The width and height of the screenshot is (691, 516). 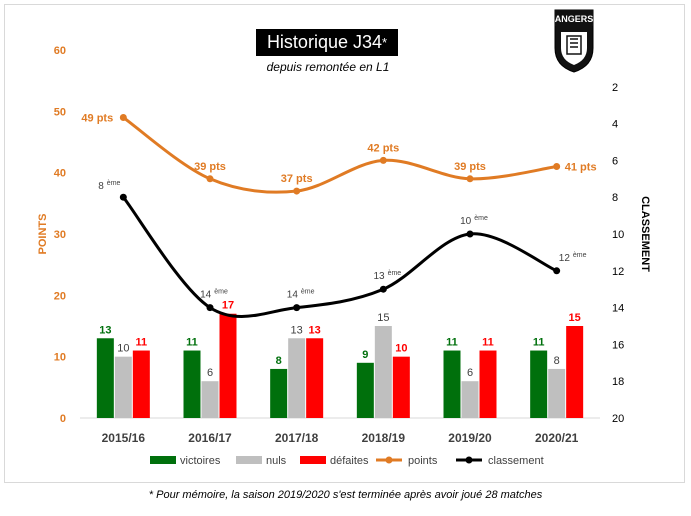 I want to click on y-tick-label: 30, so click(x=60, y=235).